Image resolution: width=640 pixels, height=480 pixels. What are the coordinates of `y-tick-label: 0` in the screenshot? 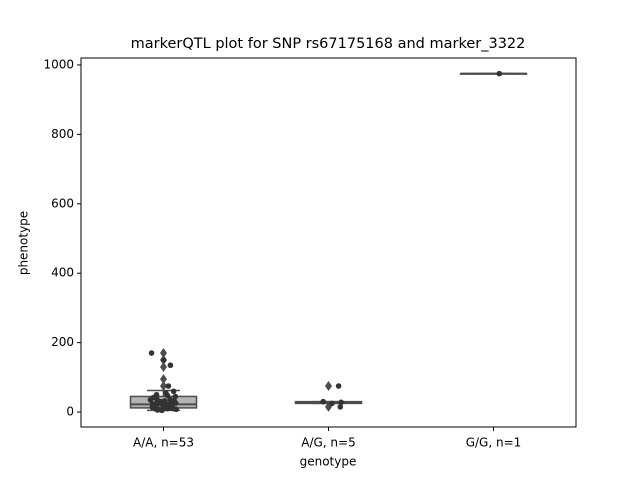 It's located at (70, 412).